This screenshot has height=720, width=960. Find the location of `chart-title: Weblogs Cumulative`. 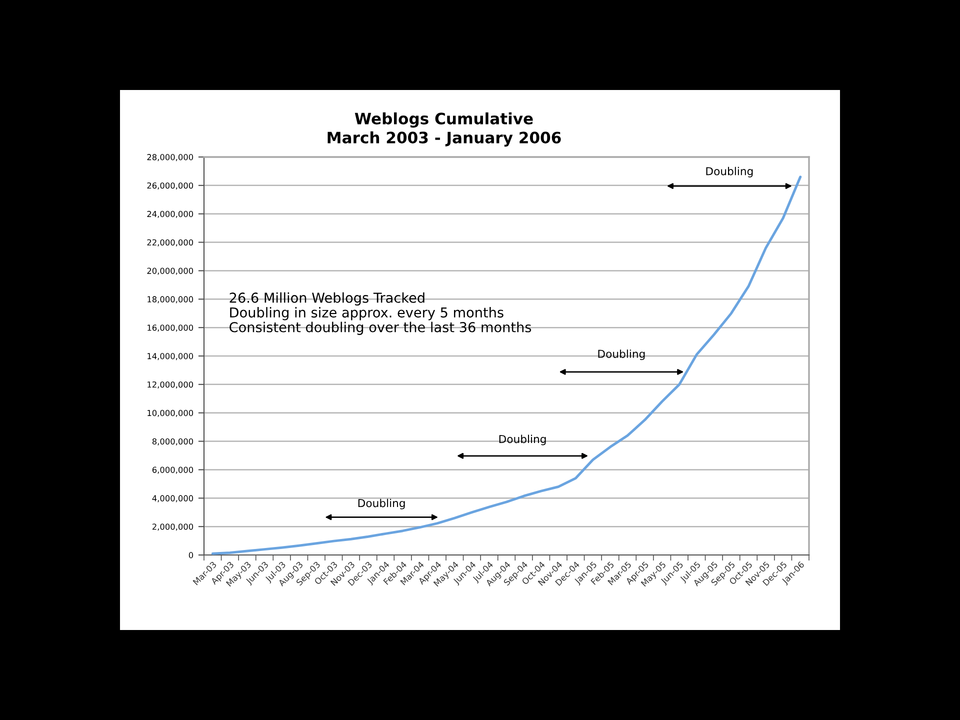

chart-title: Weblogs Cumulative is located at coordinates (443, 120).